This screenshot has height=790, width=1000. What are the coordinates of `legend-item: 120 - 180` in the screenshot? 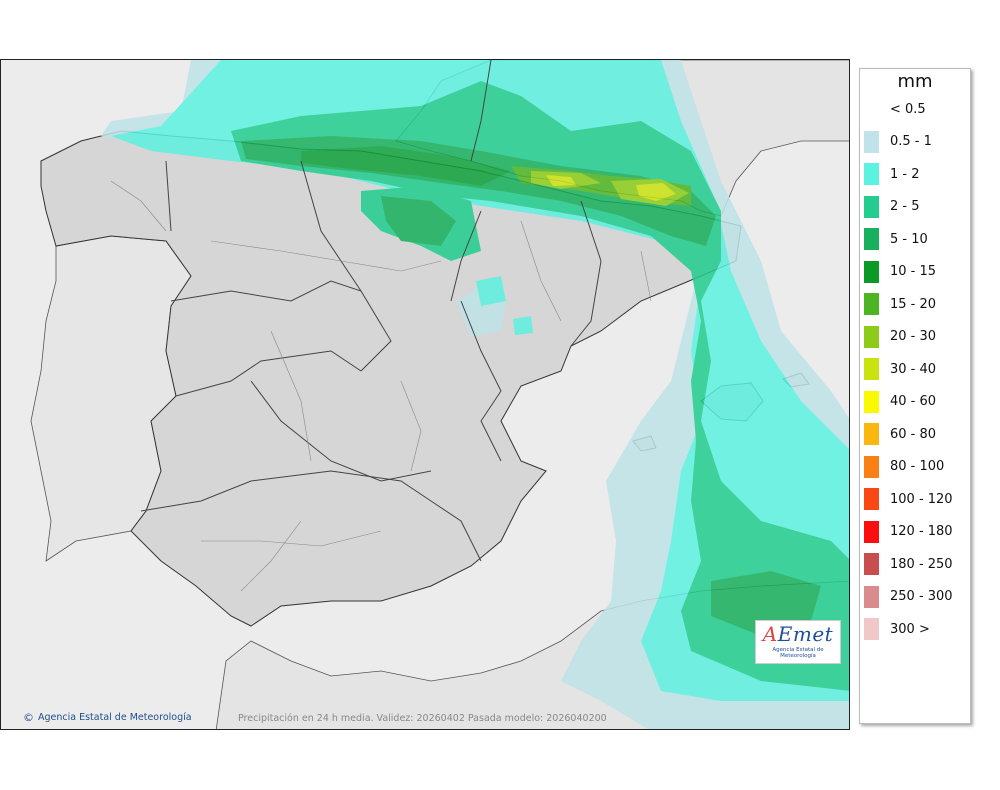 It's located at (908, 532).